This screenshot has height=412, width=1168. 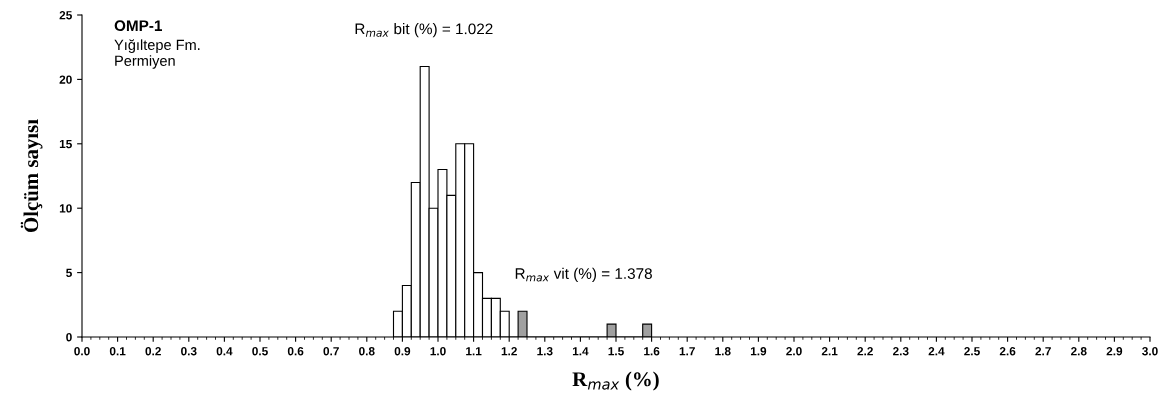 I want to click on x-tick-label: 1.4, so click(x=580, y=351).